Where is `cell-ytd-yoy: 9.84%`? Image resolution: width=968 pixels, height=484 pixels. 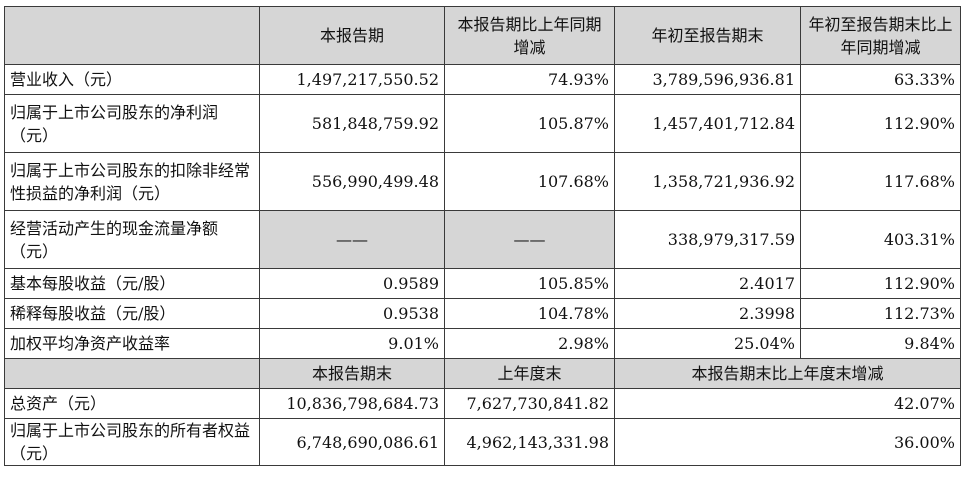 cell-ytd-yoy: 9.84% is located at coordinates (880, 343).